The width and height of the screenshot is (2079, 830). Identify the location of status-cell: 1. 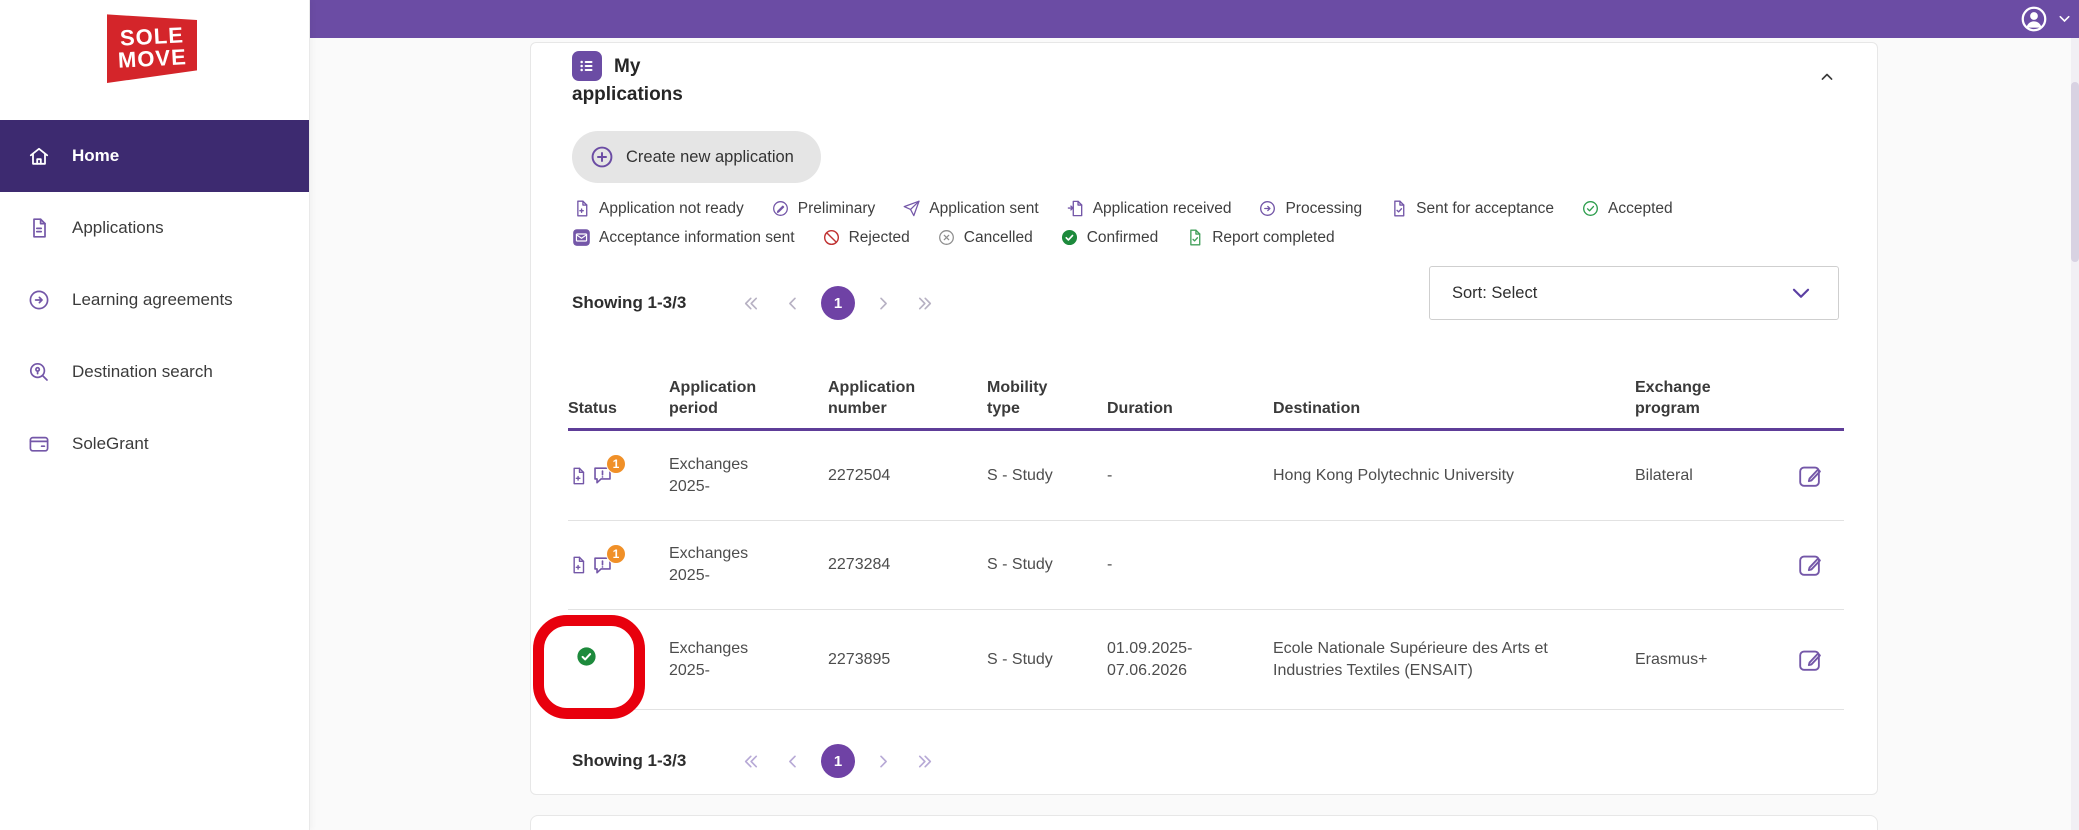
(618, 560).